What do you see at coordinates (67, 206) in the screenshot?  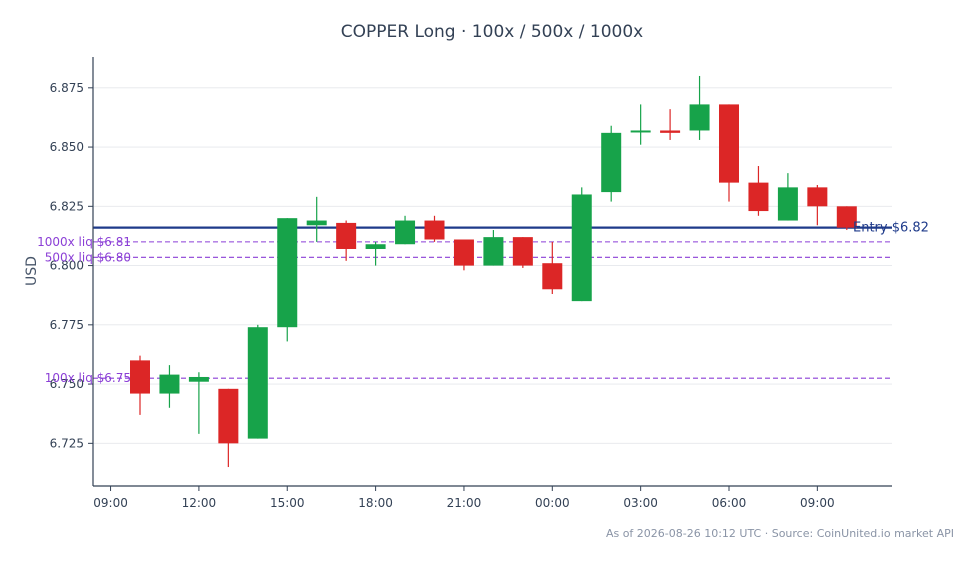 I see `y-tick-label: 6.825` at bounding box center [67, 206].